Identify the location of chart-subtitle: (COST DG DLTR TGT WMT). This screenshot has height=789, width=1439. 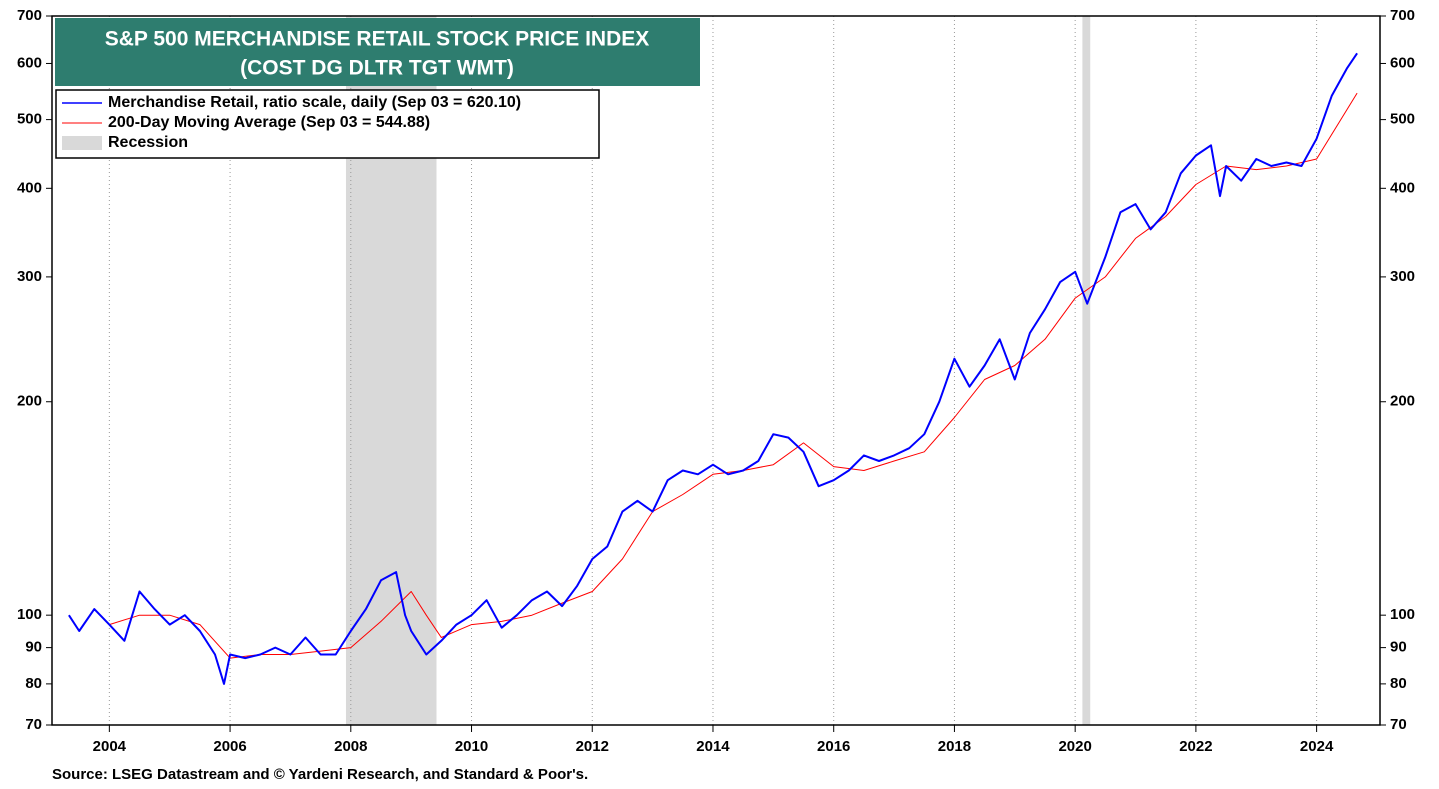
(377, 68).